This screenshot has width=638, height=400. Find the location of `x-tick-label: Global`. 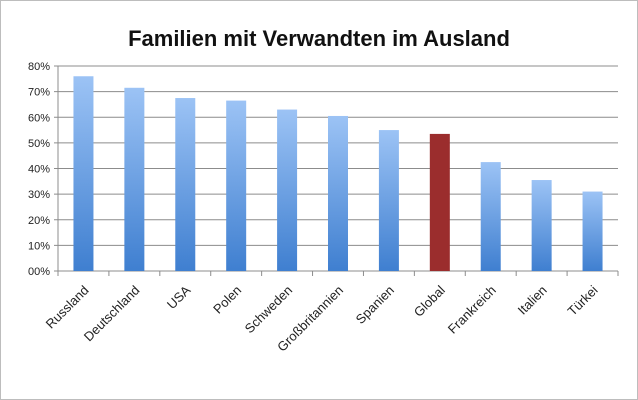

x-tick-label: Global is located at coordinates (429, 300).